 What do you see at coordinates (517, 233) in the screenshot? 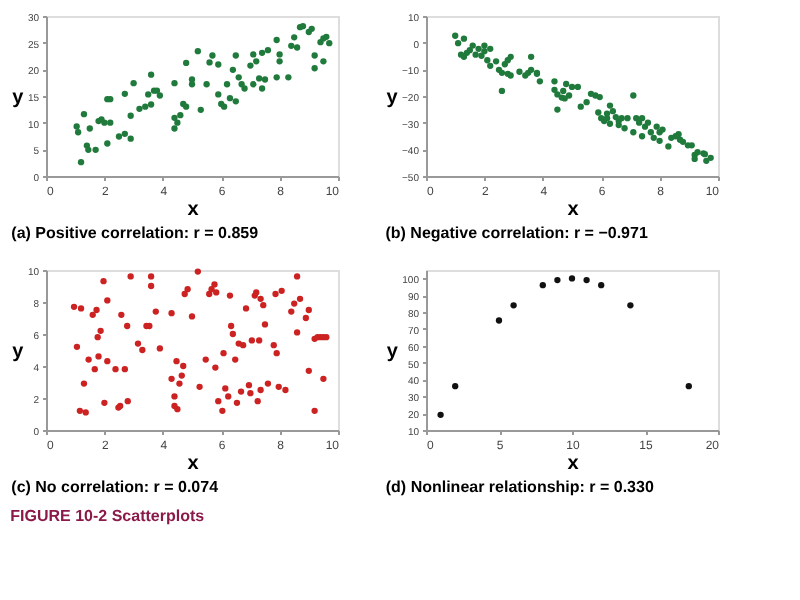
I see `text: (b) Negative correlation: r = −0.971` at bounding box center [517, 233].